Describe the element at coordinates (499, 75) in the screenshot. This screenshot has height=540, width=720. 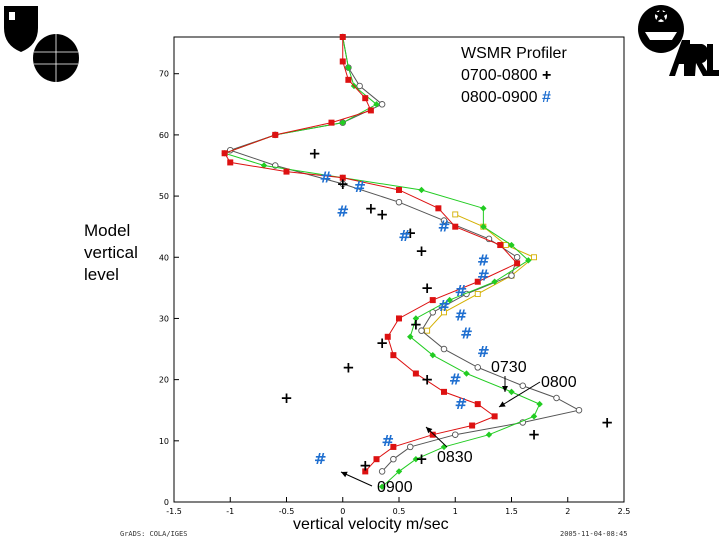
I see `legend-entry-label: 0700-0800` at that location.